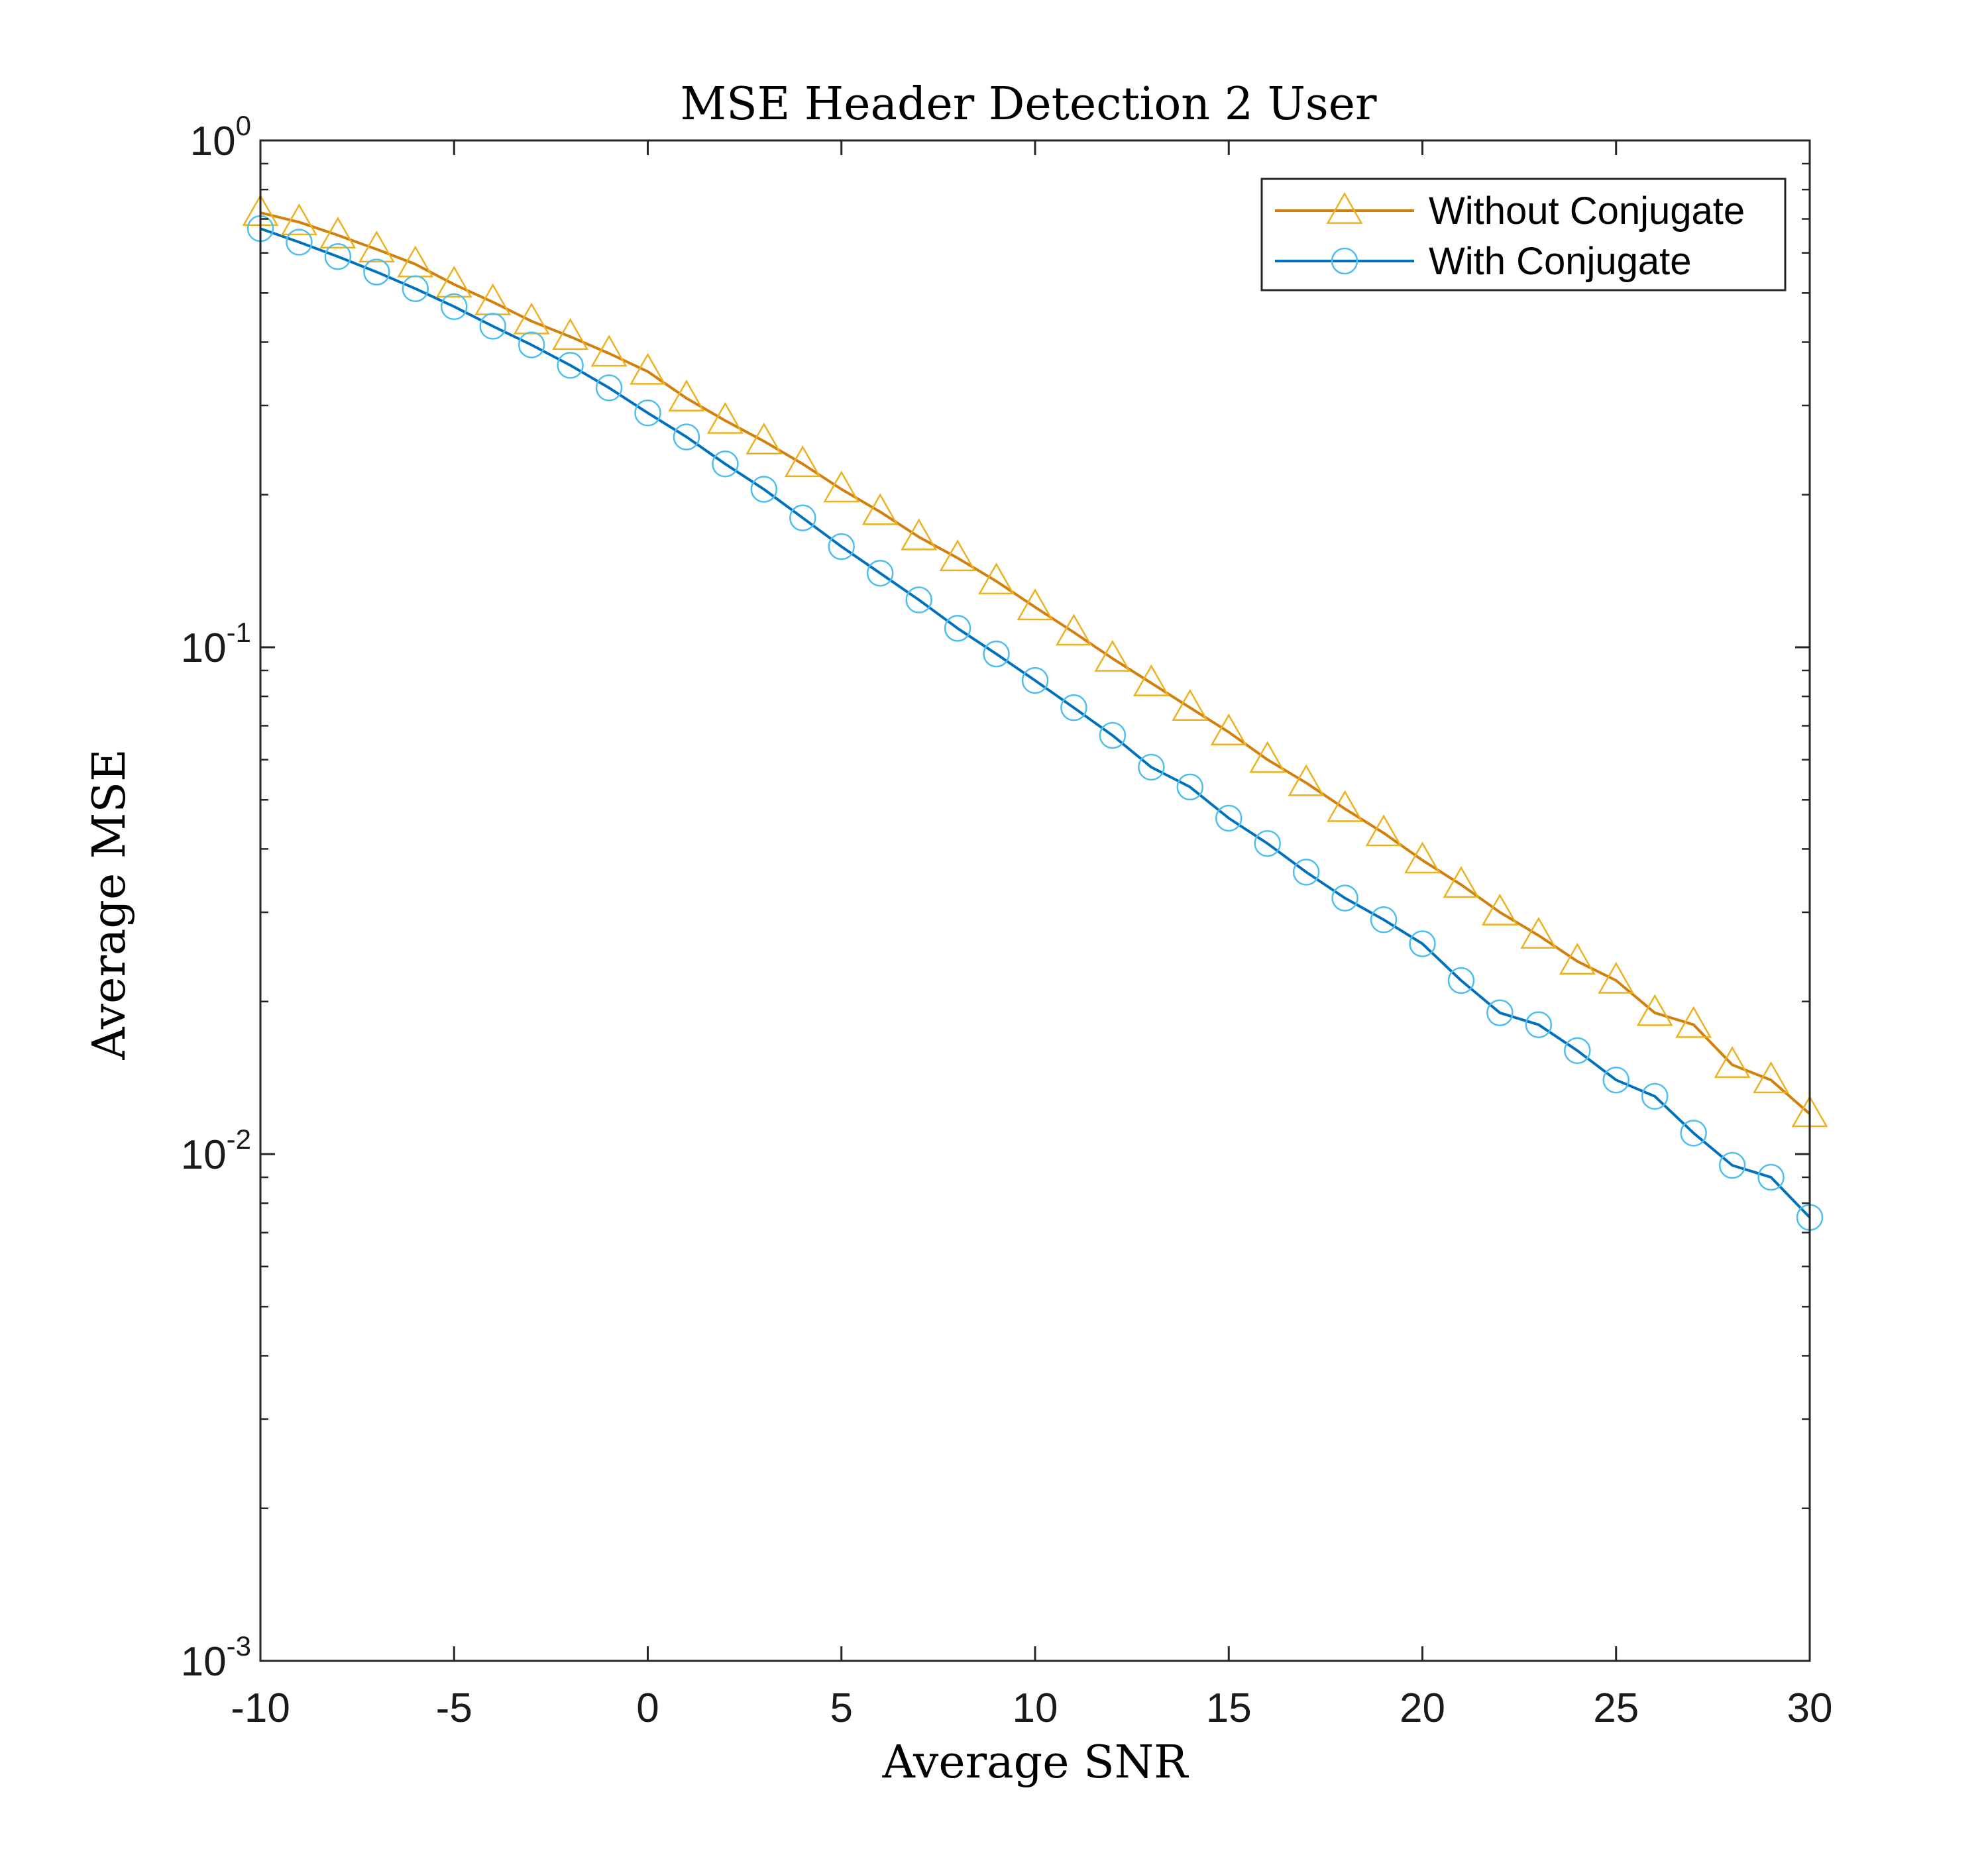  What do you see at coordinates (647, 1708) in the screenshot?
I see `x-tick-label: 0` at bounding box center [647, 1708].